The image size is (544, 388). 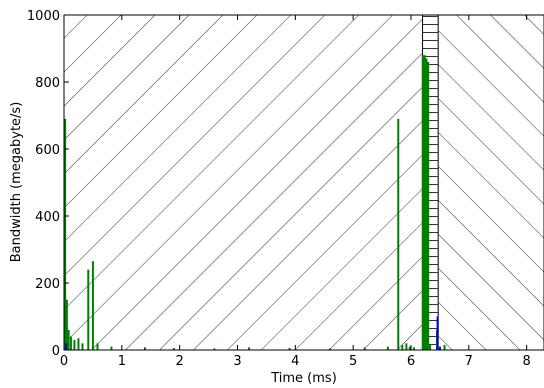 I want to click on y-tick-label: 800, so click(x=47, y=83).